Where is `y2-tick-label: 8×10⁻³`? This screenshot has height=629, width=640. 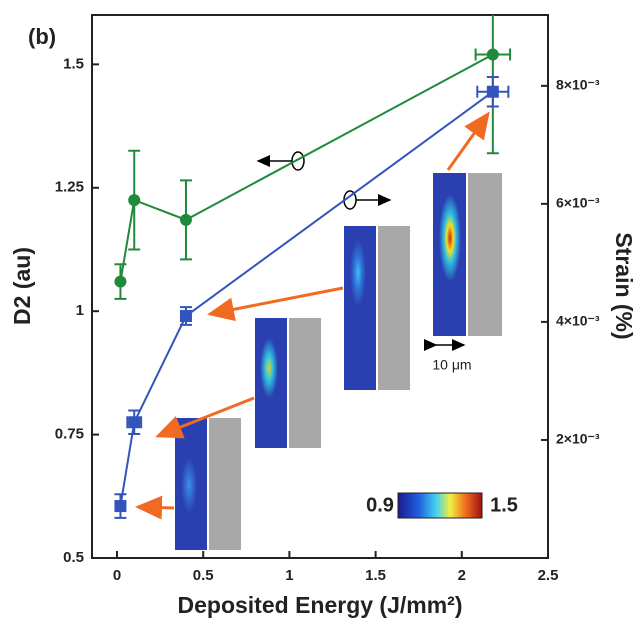 y2-tick-label: 8×10⁻³ is located at coordinates (578, 85).